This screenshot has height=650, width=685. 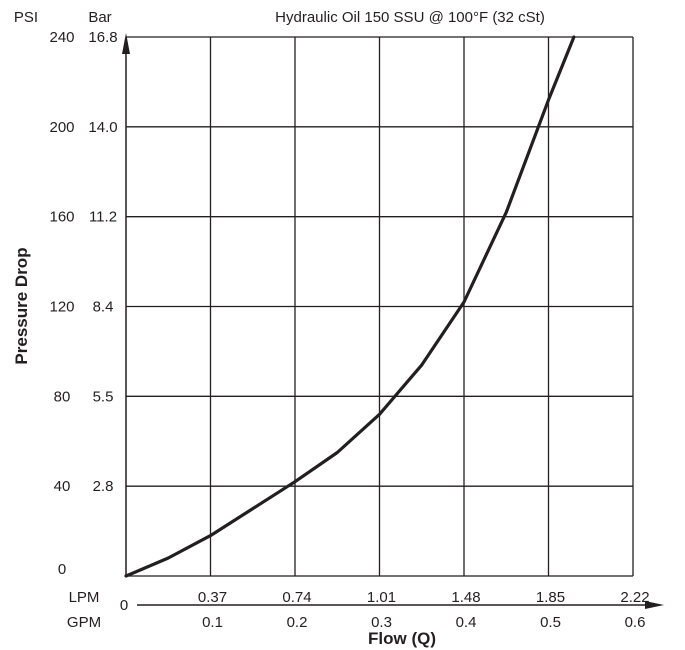 I want to click on y-tick-label-psi: 120, so click(x=61, y=307).